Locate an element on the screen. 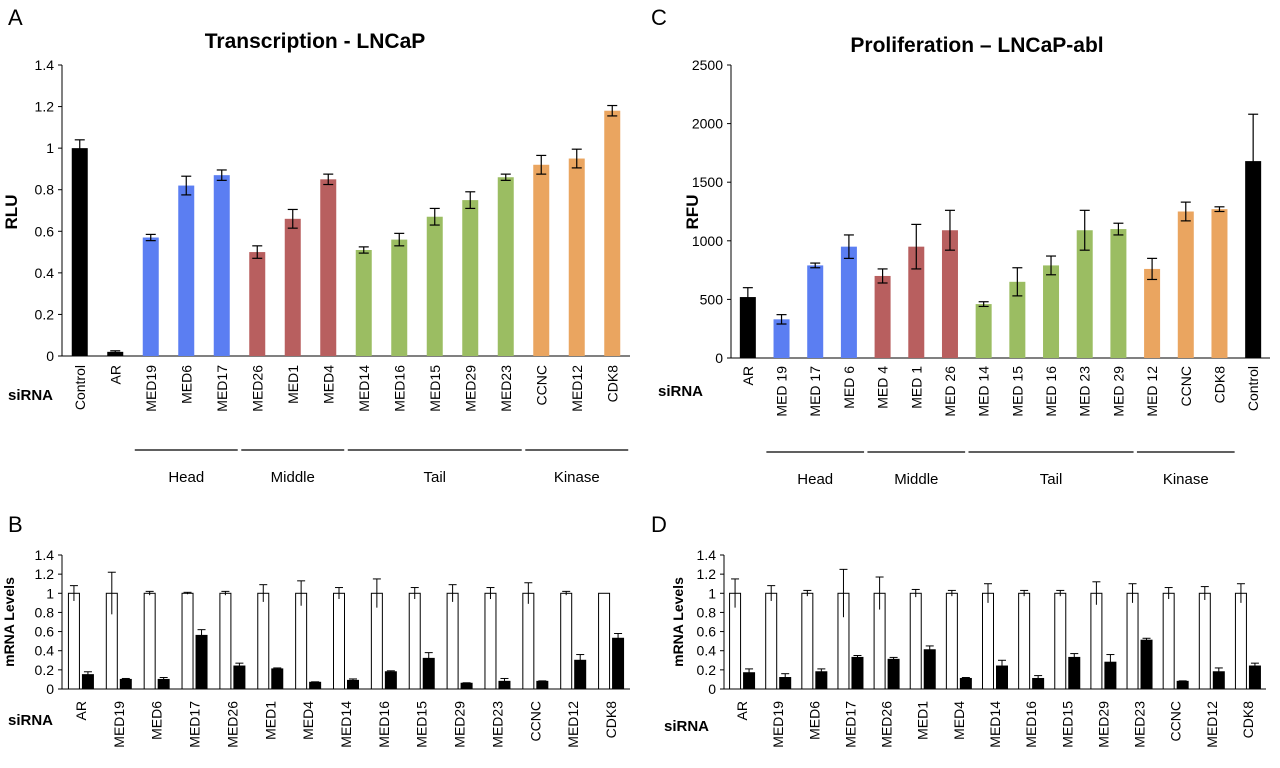 The width and height of the screenshot is (1280, 768). panel-letter-b: B is located at coordinates (15, 524).